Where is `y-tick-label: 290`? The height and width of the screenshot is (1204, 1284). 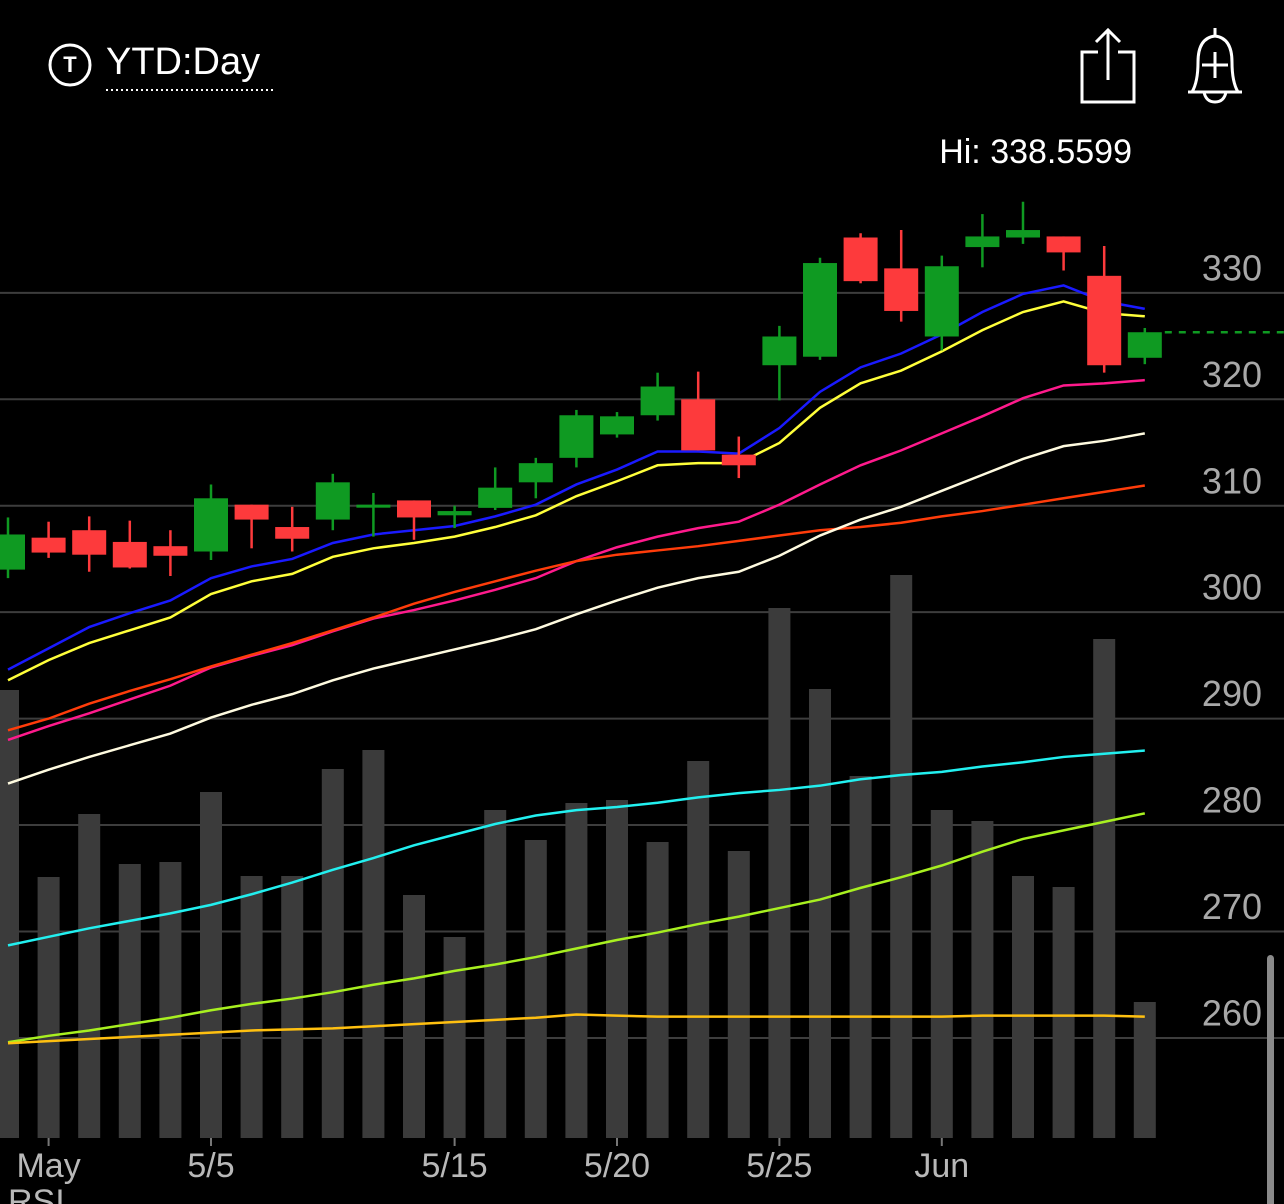 y-tick-label: 290 is located at coordinates (1232, 693).